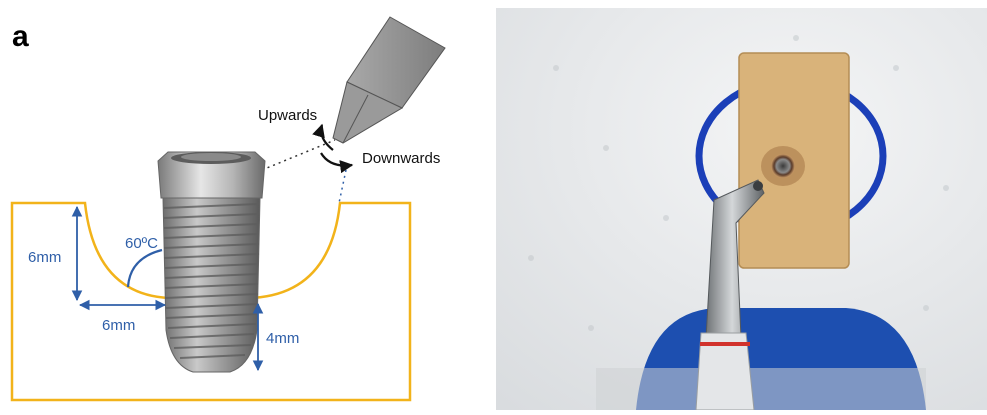 The height and width of the screenshot is (415, 987). Describe the element at coordinates (794, 160) in the screenshot. I see `bone-block` at that location.